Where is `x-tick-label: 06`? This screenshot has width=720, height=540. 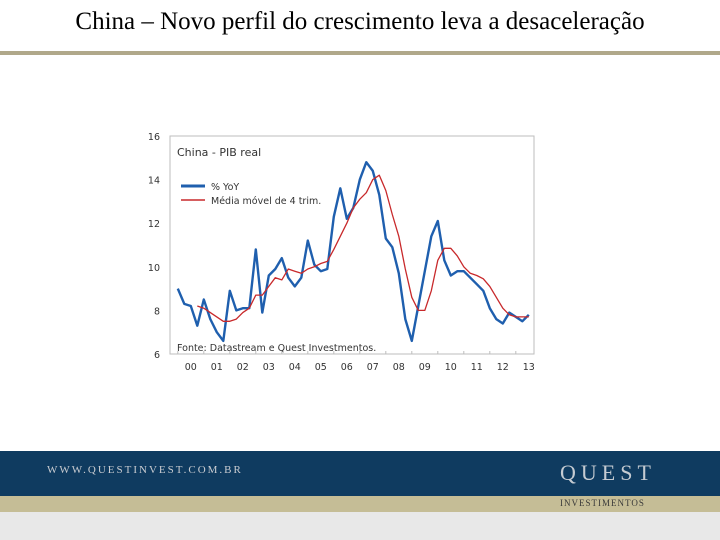
x-tick-label: 06 is located at coordinates (347, 367).